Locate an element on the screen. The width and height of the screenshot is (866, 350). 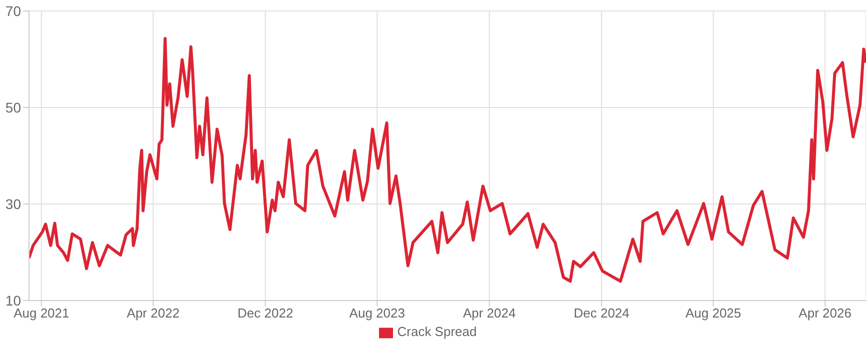
x-tick-label: Dec 2024 is located at coordinates (602, 313).